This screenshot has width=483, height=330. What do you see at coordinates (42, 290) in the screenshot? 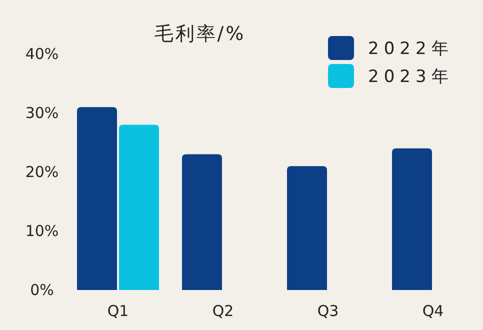
I see `y-tick-label: 0%` at bounding box center [42, 290].